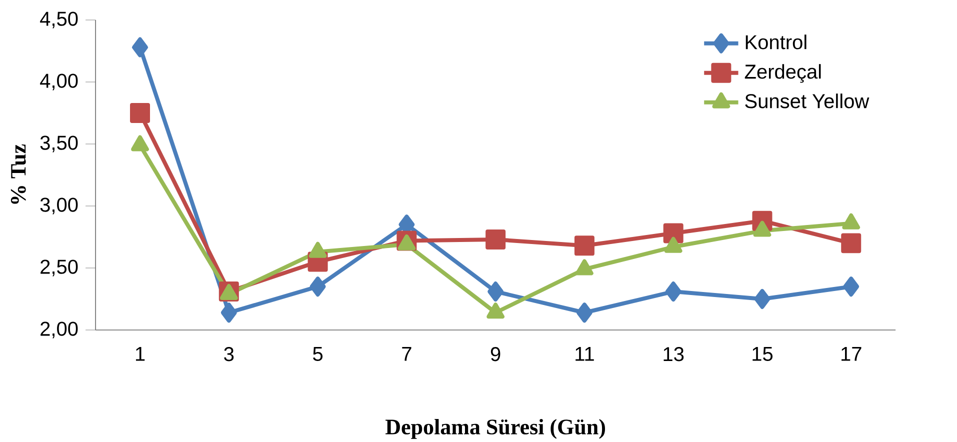 Image resolution: width=957 pixels, height=442 pixels. What do you see at coordinates (762, 354) in the screenshot?
I see `x-tick-label: 15` at bounding box center [762, 354].